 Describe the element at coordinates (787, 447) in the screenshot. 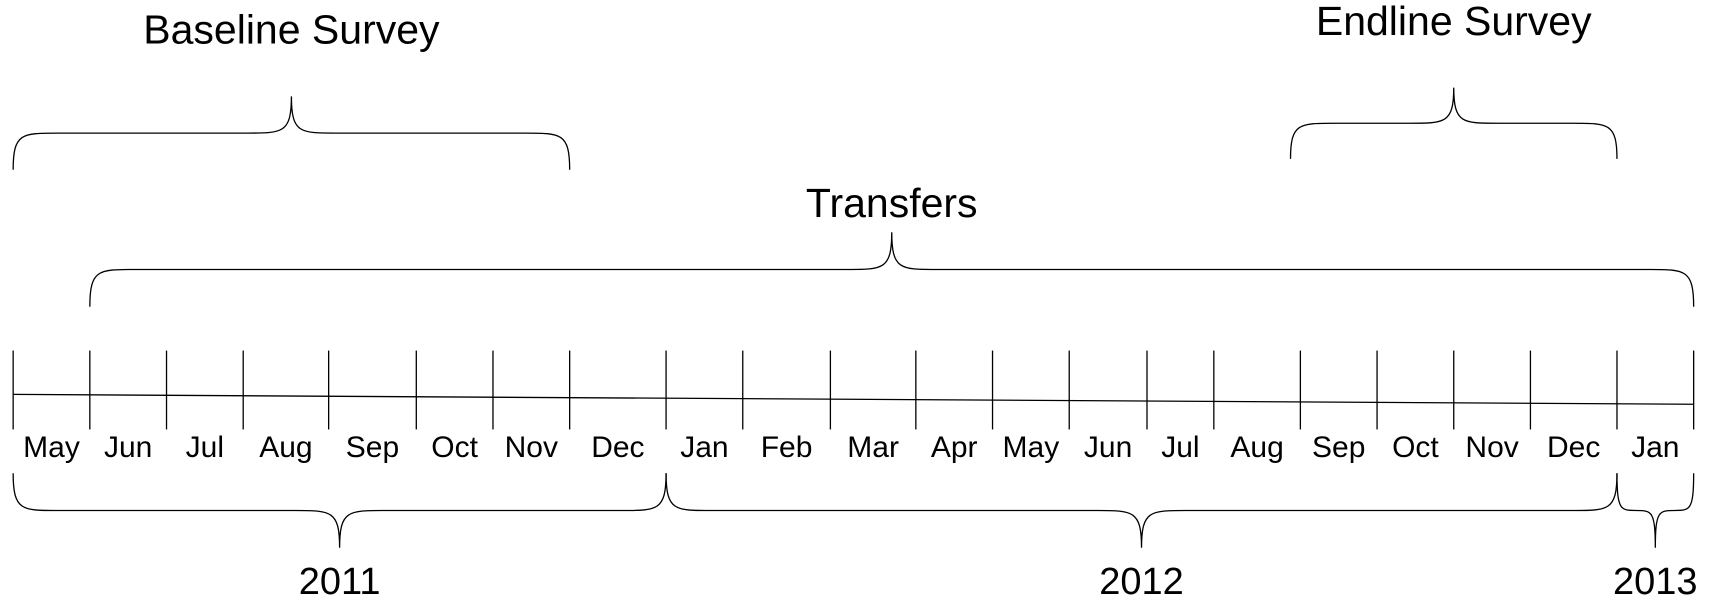

I see `month-label: Feb` at that location.